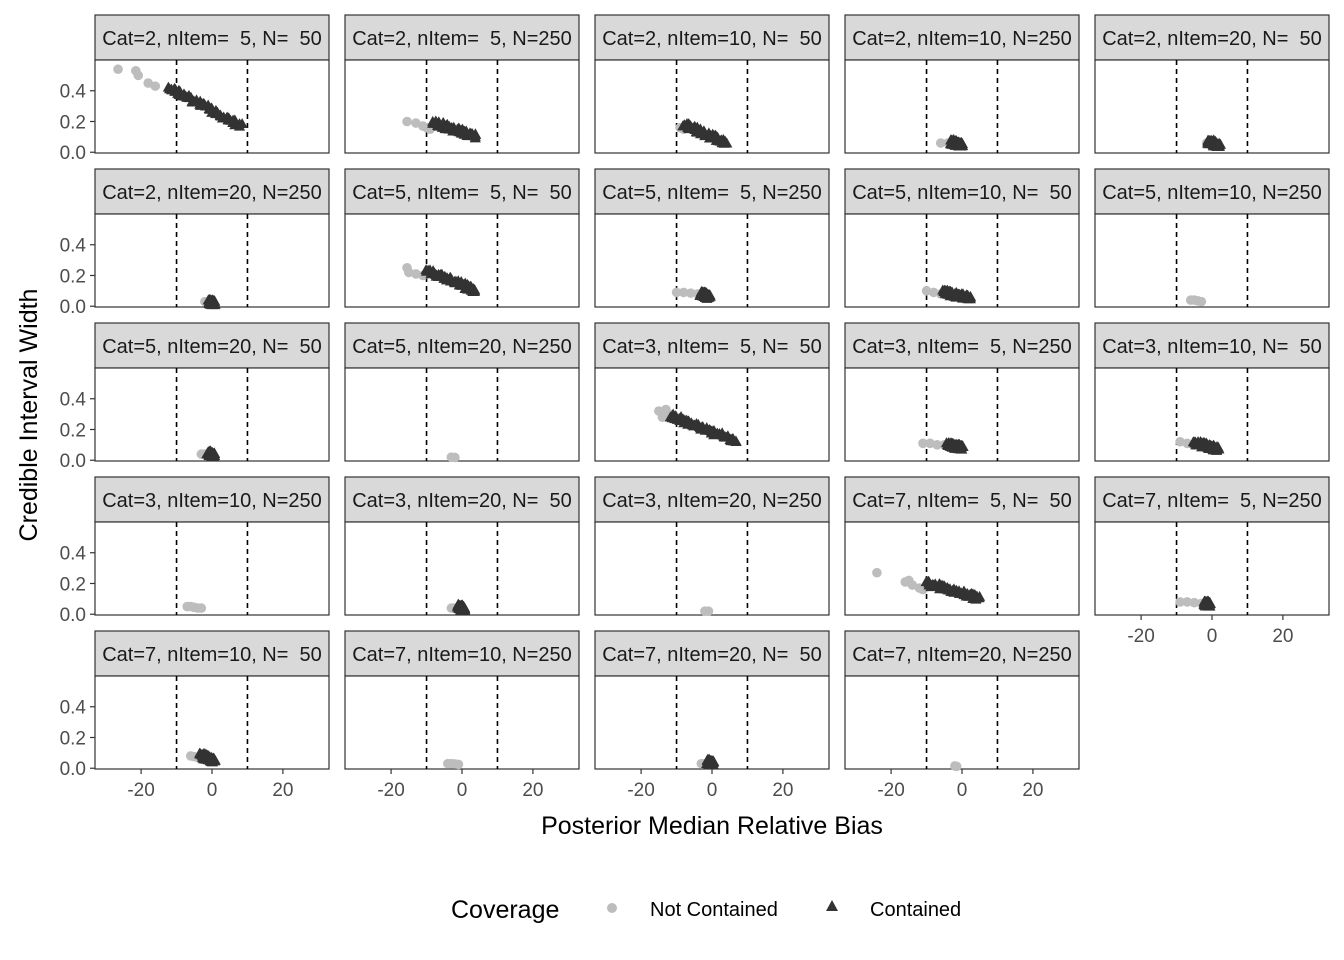 The width and height of the screenshot is (1344, 960). I want to click on facet-panel: Cat=2, nItem= 5, N=250, so click(462, 84).